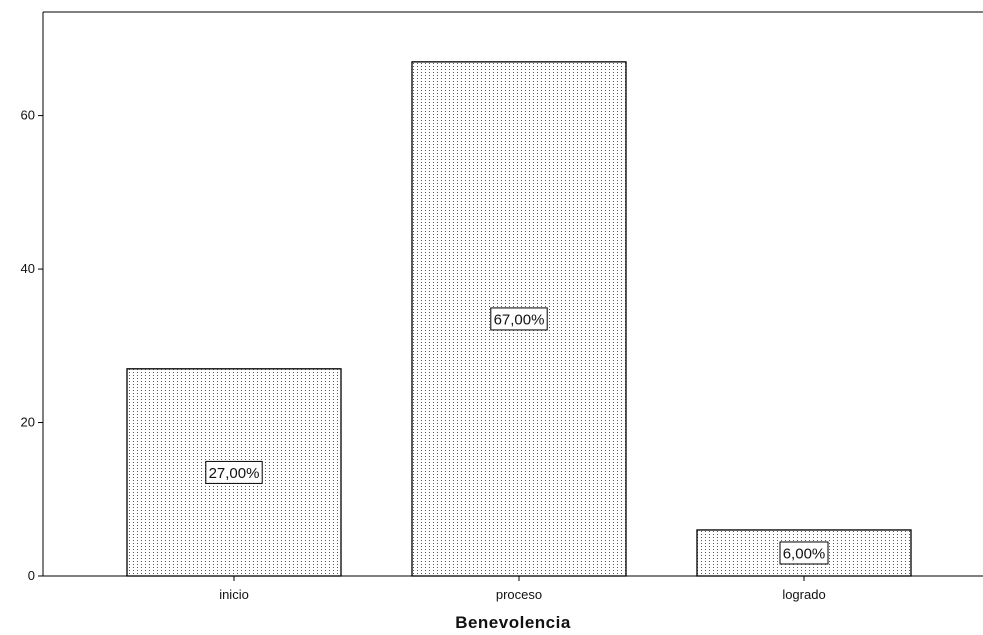  I want to click on x-tick-label: logrado, so click(803, 594).